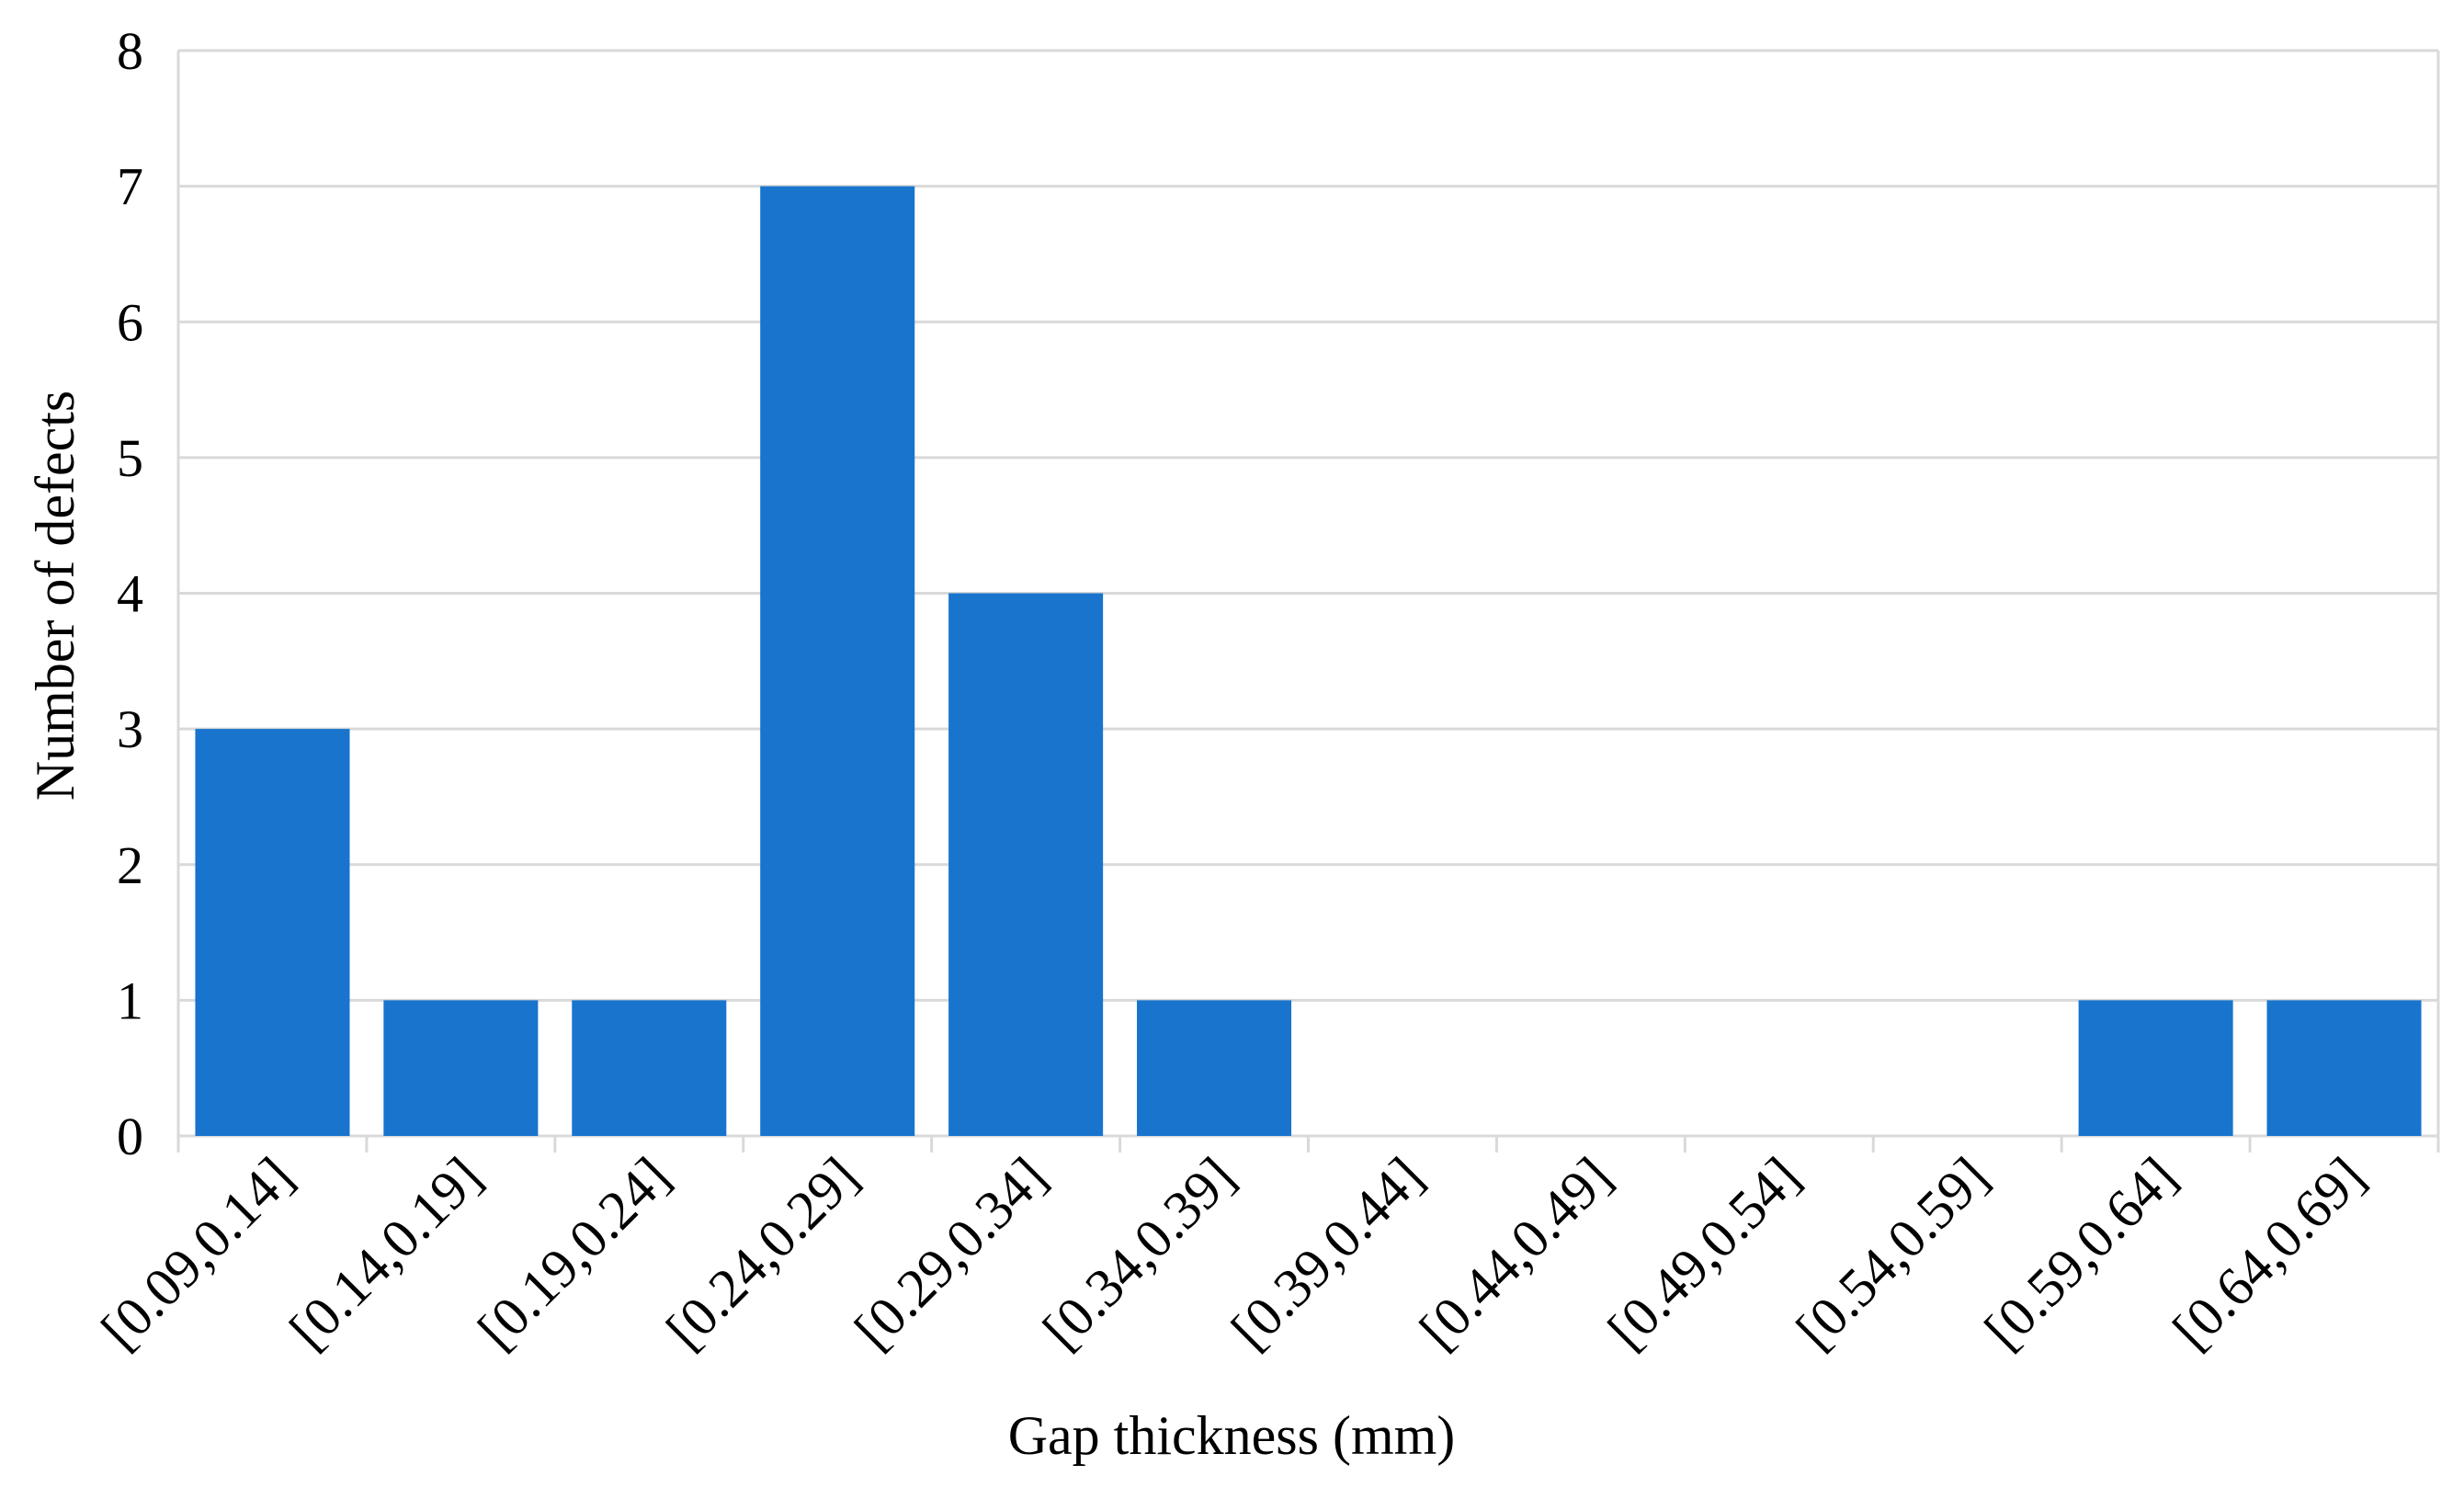 The image size is (2464, 1510). What do you see at coordinates (573, 1253) in the screenshot?
I see `x-tick-label: [0.19,0.24]` at bounding box center [573, 1253].